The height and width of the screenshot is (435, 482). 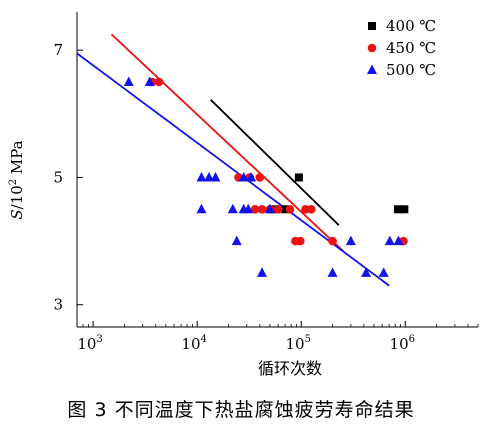 What do you see at coordinates (290, 368) in the screenshot?
I see `x-axis-label: 循环次数` at bounding box center [290, 368].